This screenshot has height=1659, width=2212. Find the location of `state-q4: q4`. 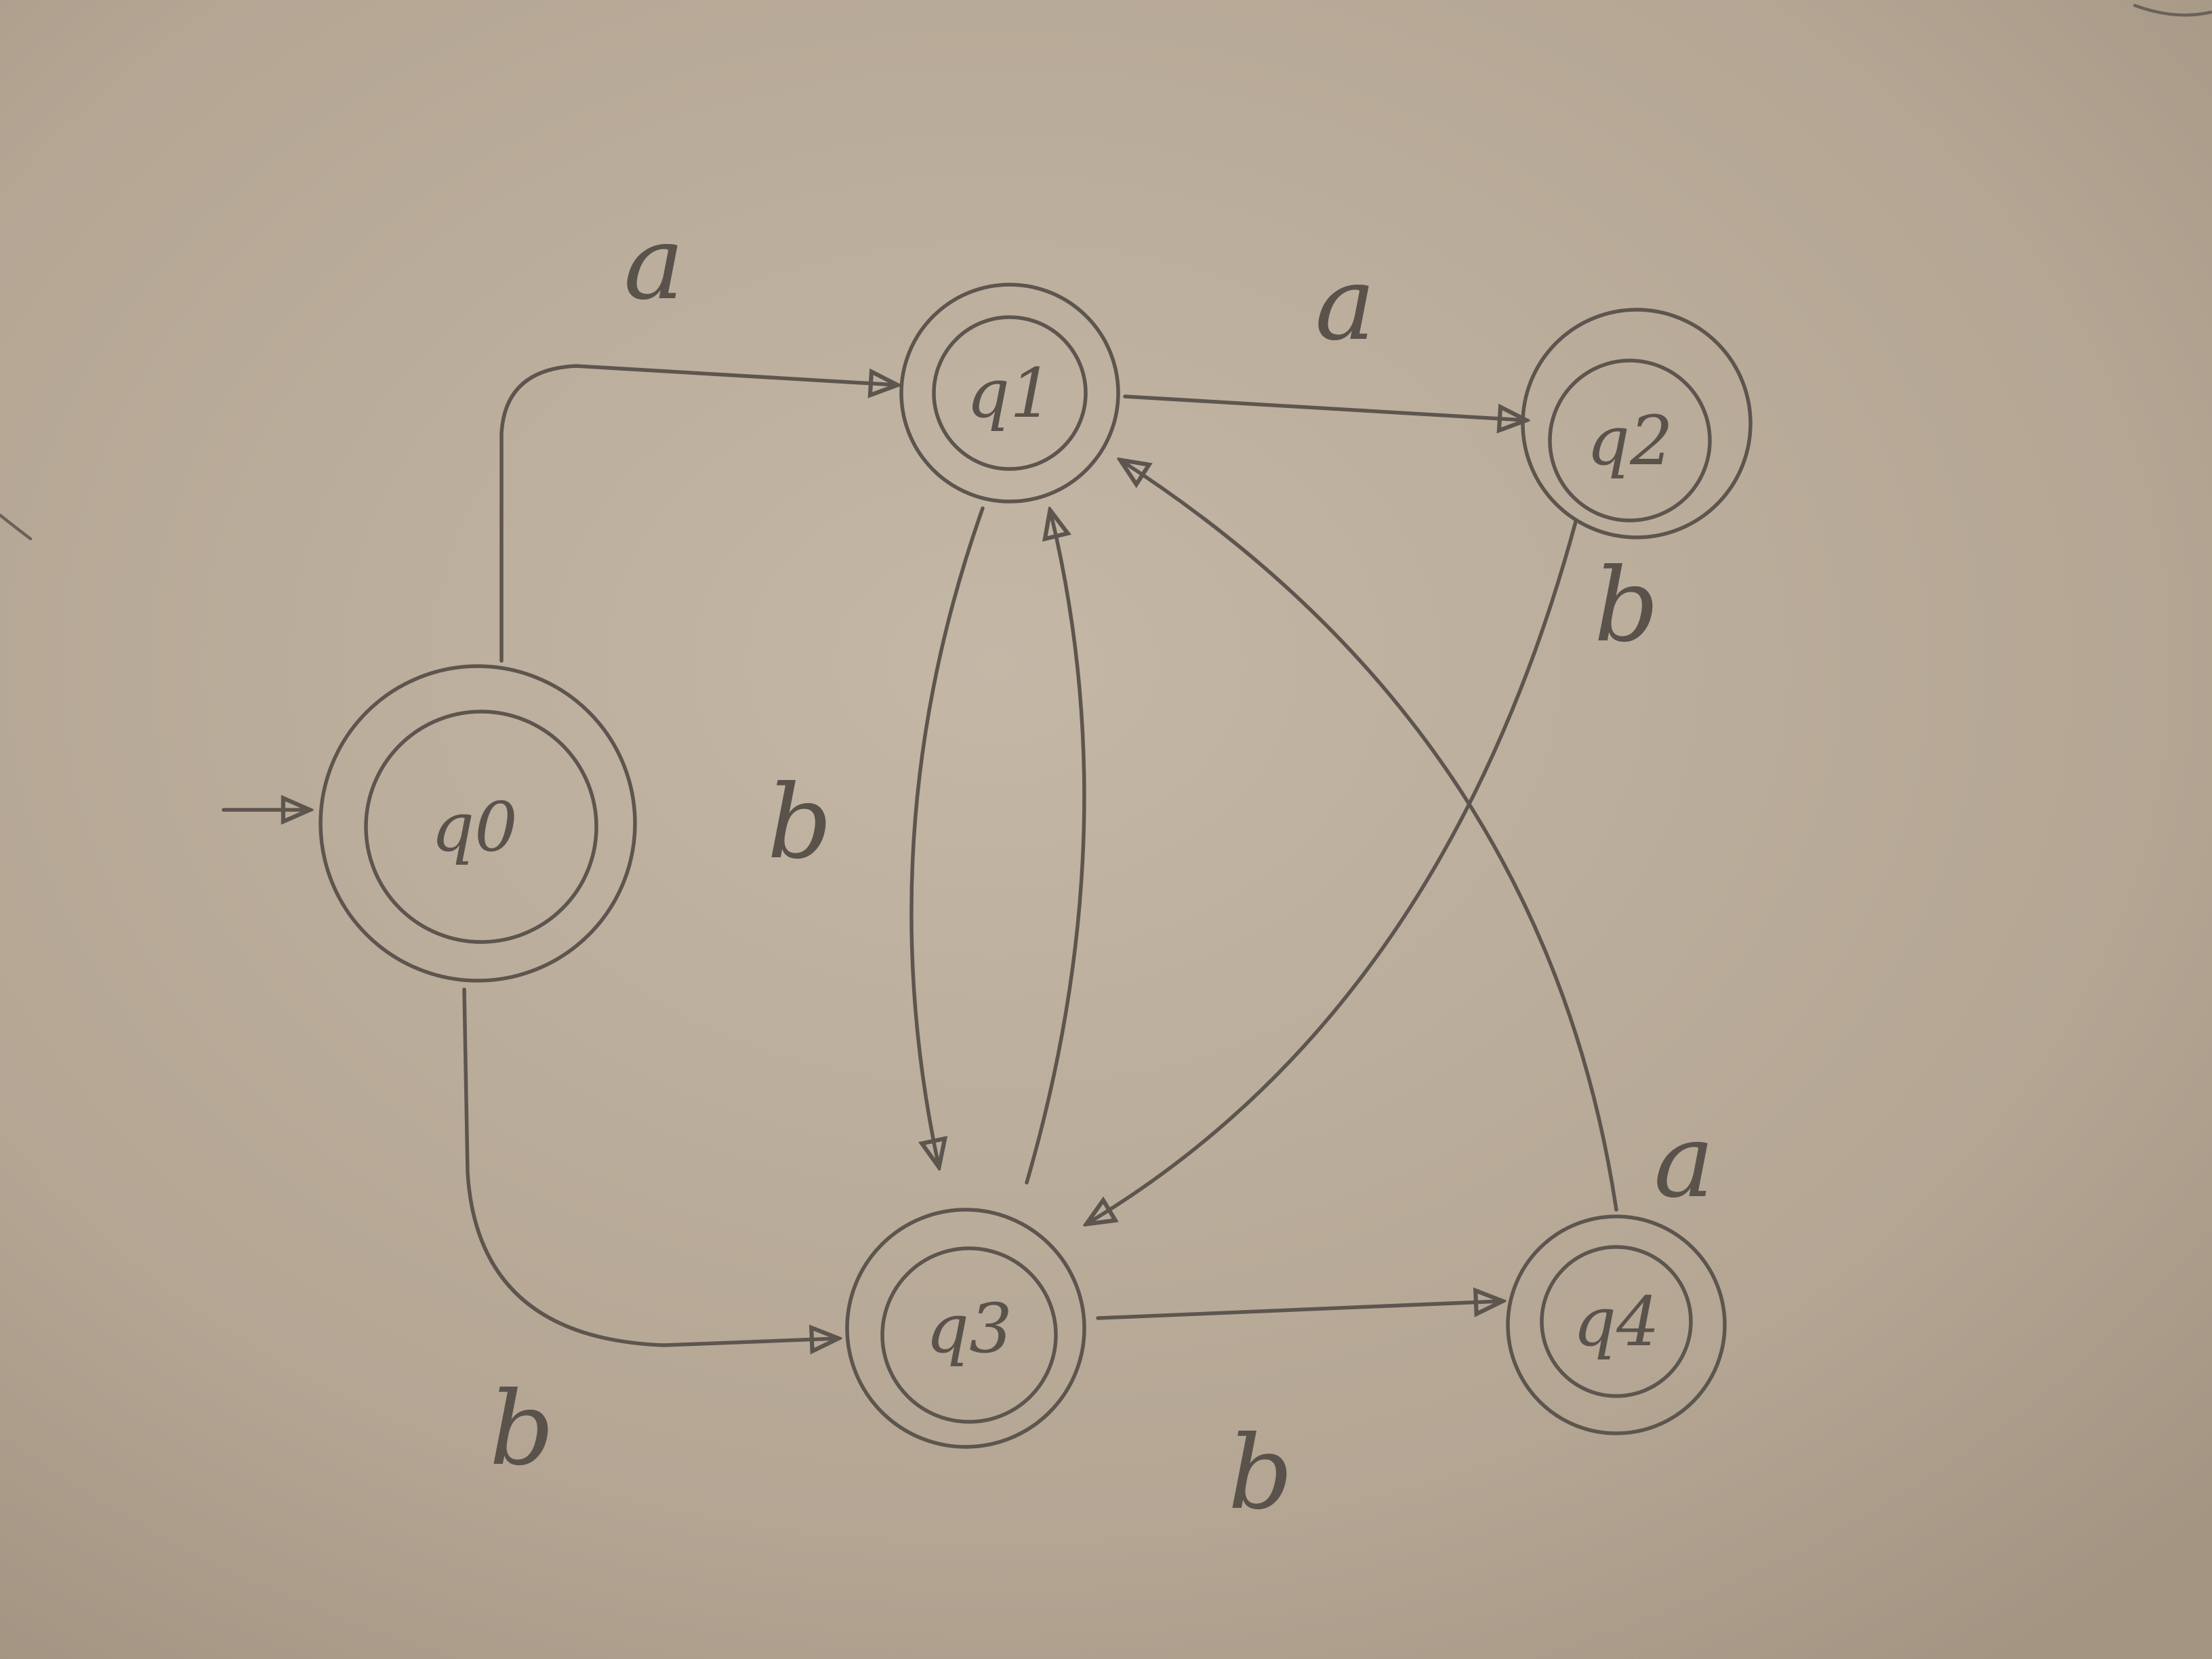

state-q4: q4 is located at coordinates (1616, 1324).